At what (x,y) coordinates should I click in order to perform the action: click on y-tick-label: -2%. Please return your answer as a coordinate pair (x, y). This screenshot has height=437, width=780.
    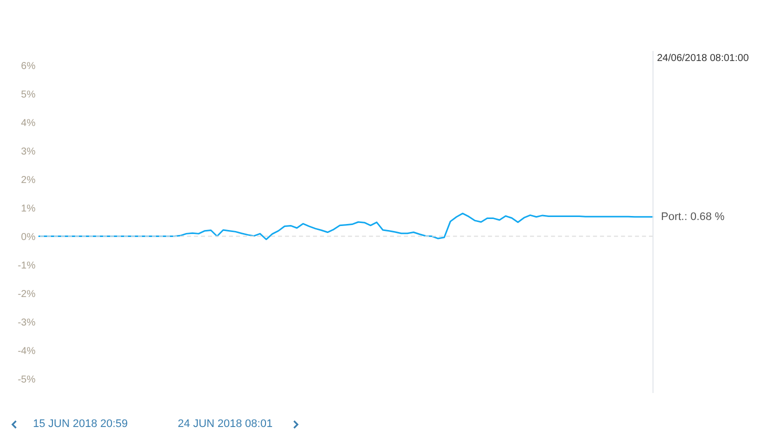
    Looking at the image, I should click on (27, 294).